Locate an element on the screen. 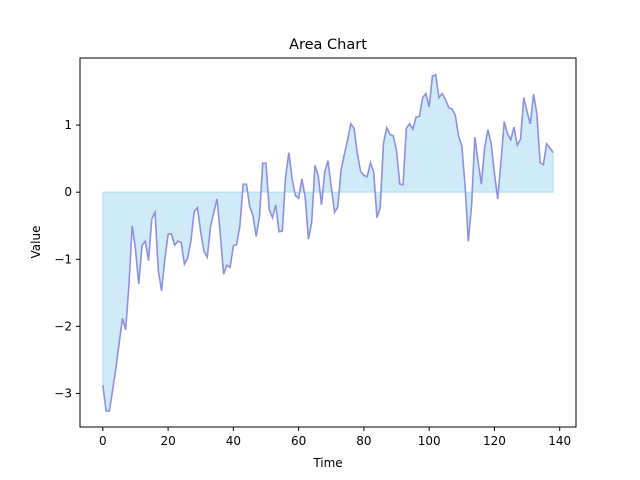  x-tick-label: 80 is located at coordinates (363, 441).